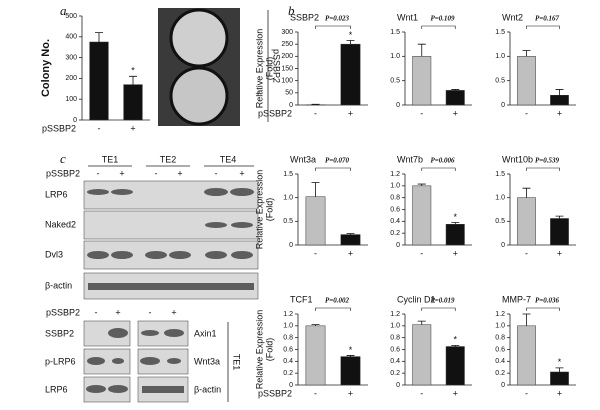  Describe the element at coordinates (516, 299) in the screenshot. I see `chart-title: MMP-7` at that location.